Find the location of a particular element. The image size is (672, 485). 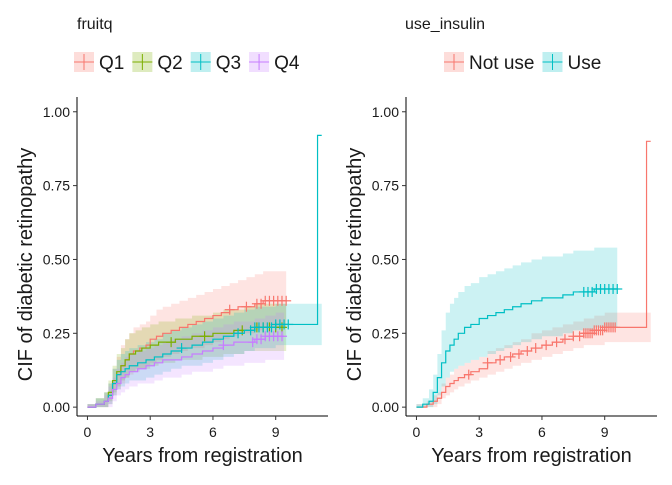

legend-entry: Q1 is located at coordinates (99, 63).